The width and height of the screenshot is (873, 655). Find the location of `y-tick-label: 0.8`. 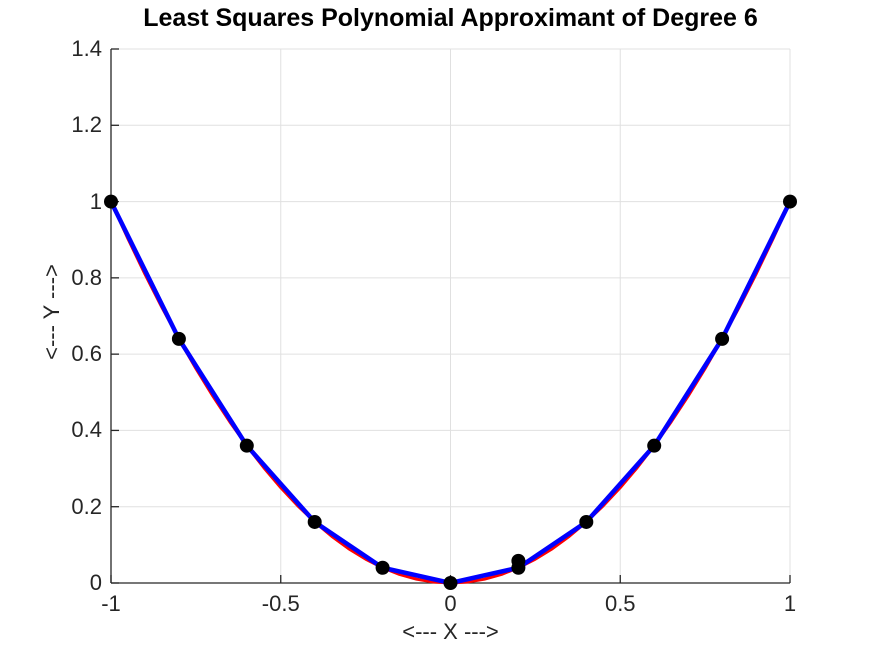

y-tick-label: 0.8 is located at coordinates (86, 277).